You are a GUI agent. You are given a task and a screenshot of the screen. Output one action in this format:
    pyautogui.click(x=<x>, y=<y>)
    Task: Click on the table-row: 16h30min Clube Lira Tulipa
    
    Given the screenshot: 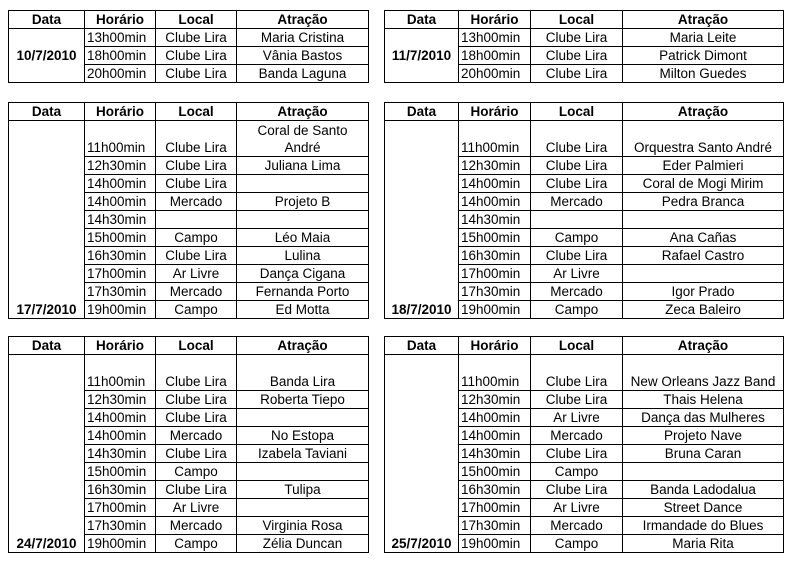 What is the action you would take?
    pyautogui.click(x=189, y=489)
    